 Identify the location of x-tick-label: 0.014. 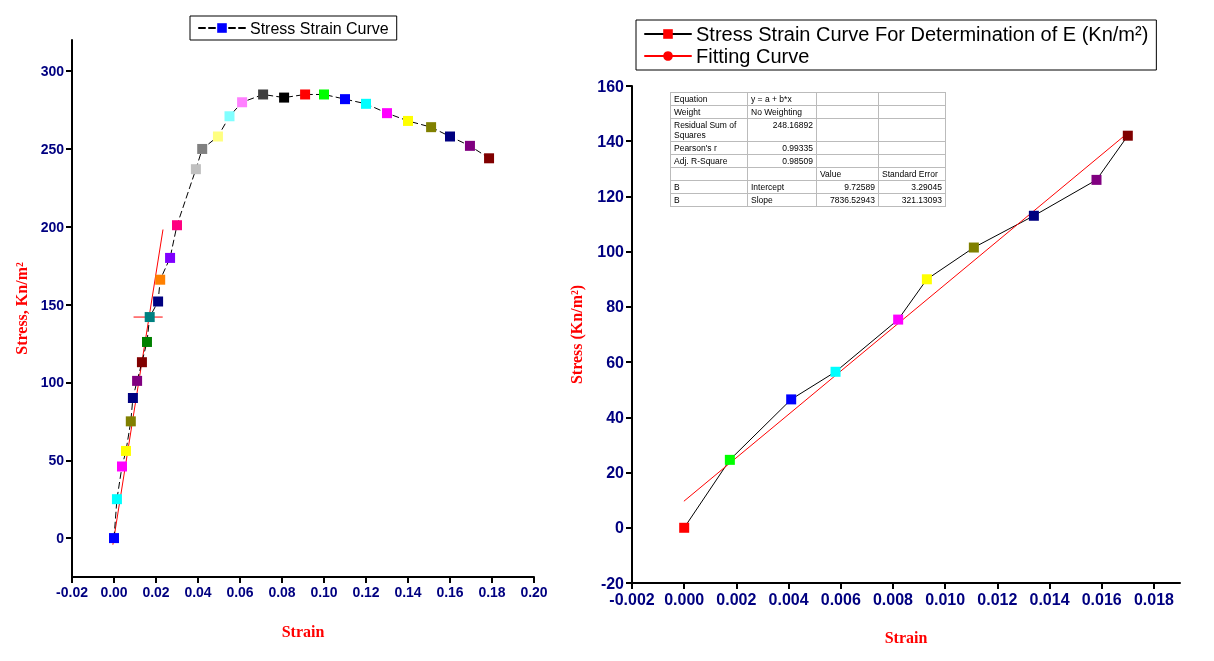
(1049, 599).